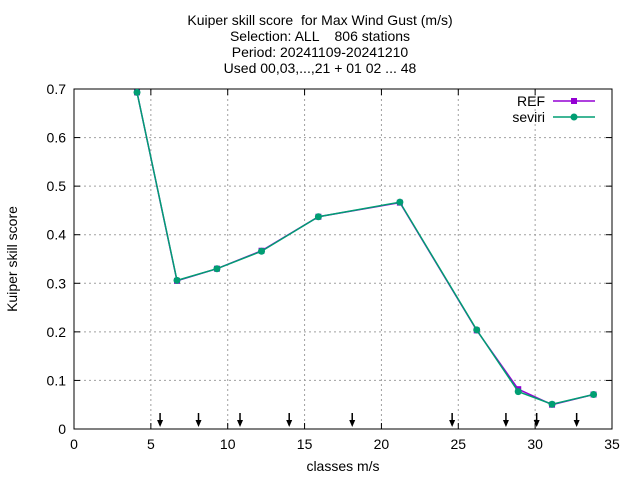  Describe the element at coordinates (535, 444) in the screenshot. I see `x-tick-label: 30` at that location.